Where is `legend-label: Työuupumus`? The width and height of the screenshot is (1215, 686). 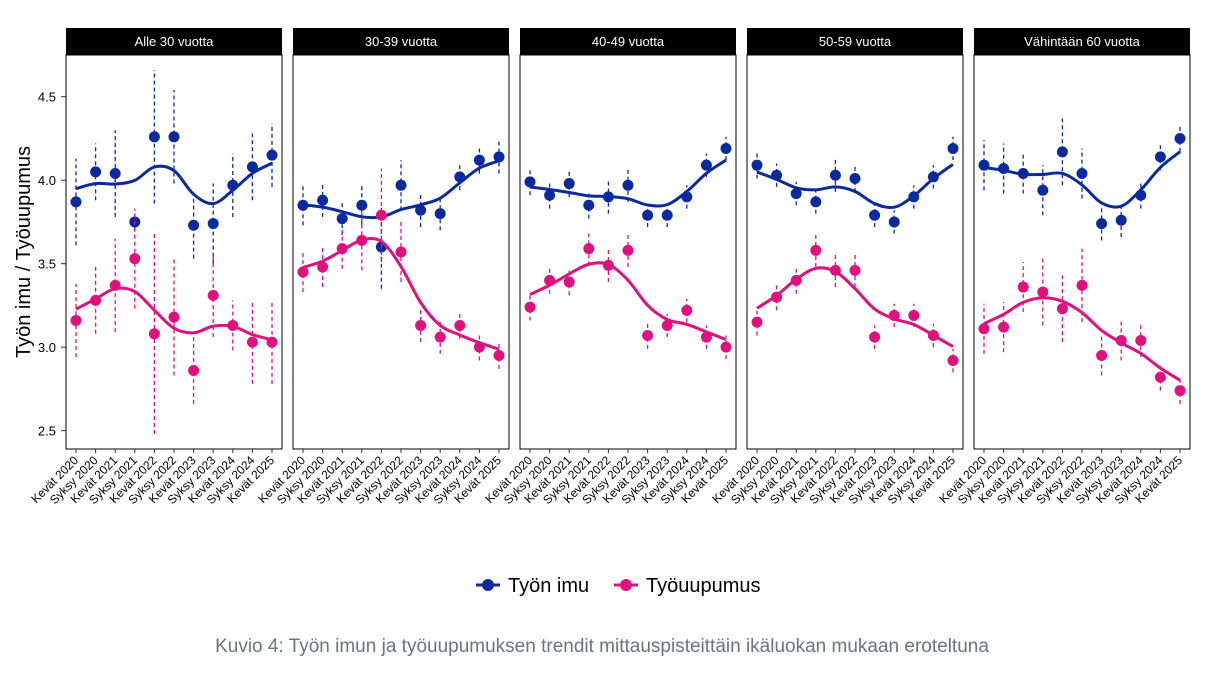 legend-label: Työuupumus is located at coordinates (703, 586).